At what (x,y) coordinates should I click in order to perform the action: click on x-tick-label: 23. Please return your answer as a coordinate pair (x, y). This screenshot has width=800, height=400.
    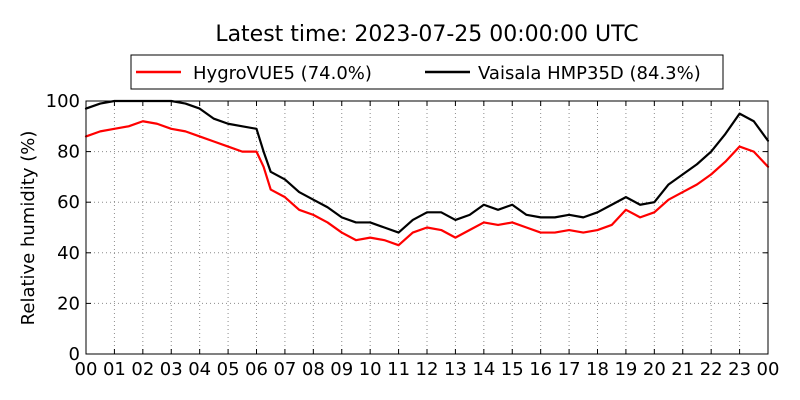
    Looking at the image, I should click on (739, 369).